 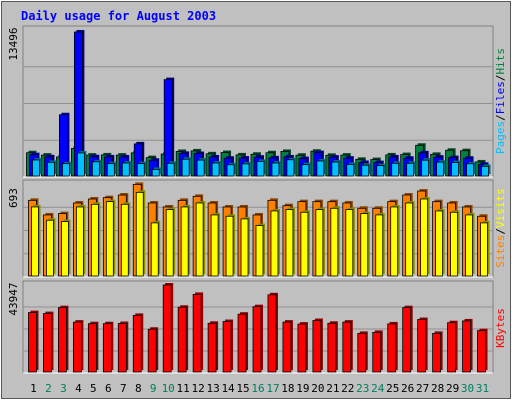 What do you see at coordinates (482, 388) in the screenshot?
I see `x-tick-label: 31` at bounding box center [482, 388].